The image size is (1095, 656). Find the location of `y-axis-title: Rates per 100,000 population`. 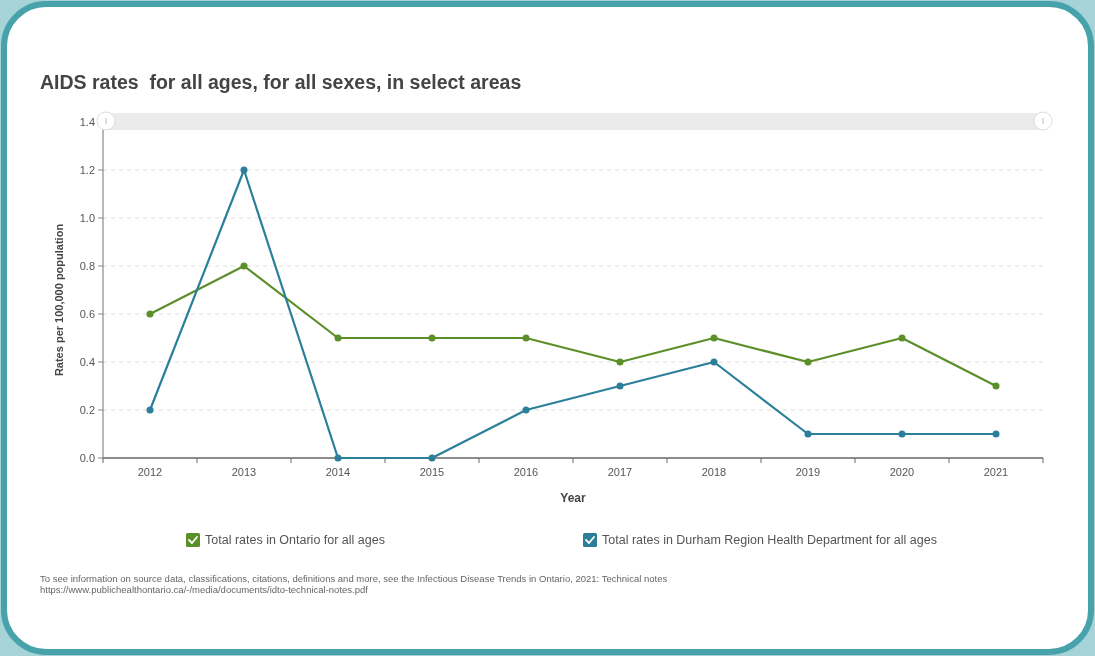

y-axis-title: Rates per 100,000 population is located at coordinates (59, 300).